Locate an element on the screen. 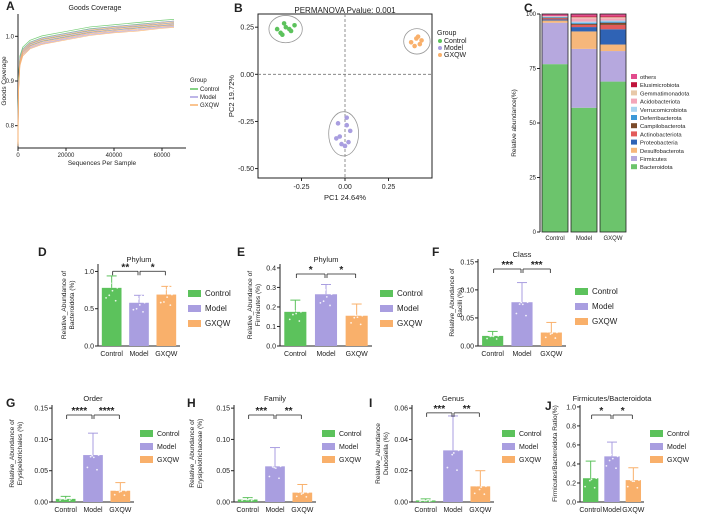  x-tick-label-gxqw: GXQW is located at coordinates (166, 354).